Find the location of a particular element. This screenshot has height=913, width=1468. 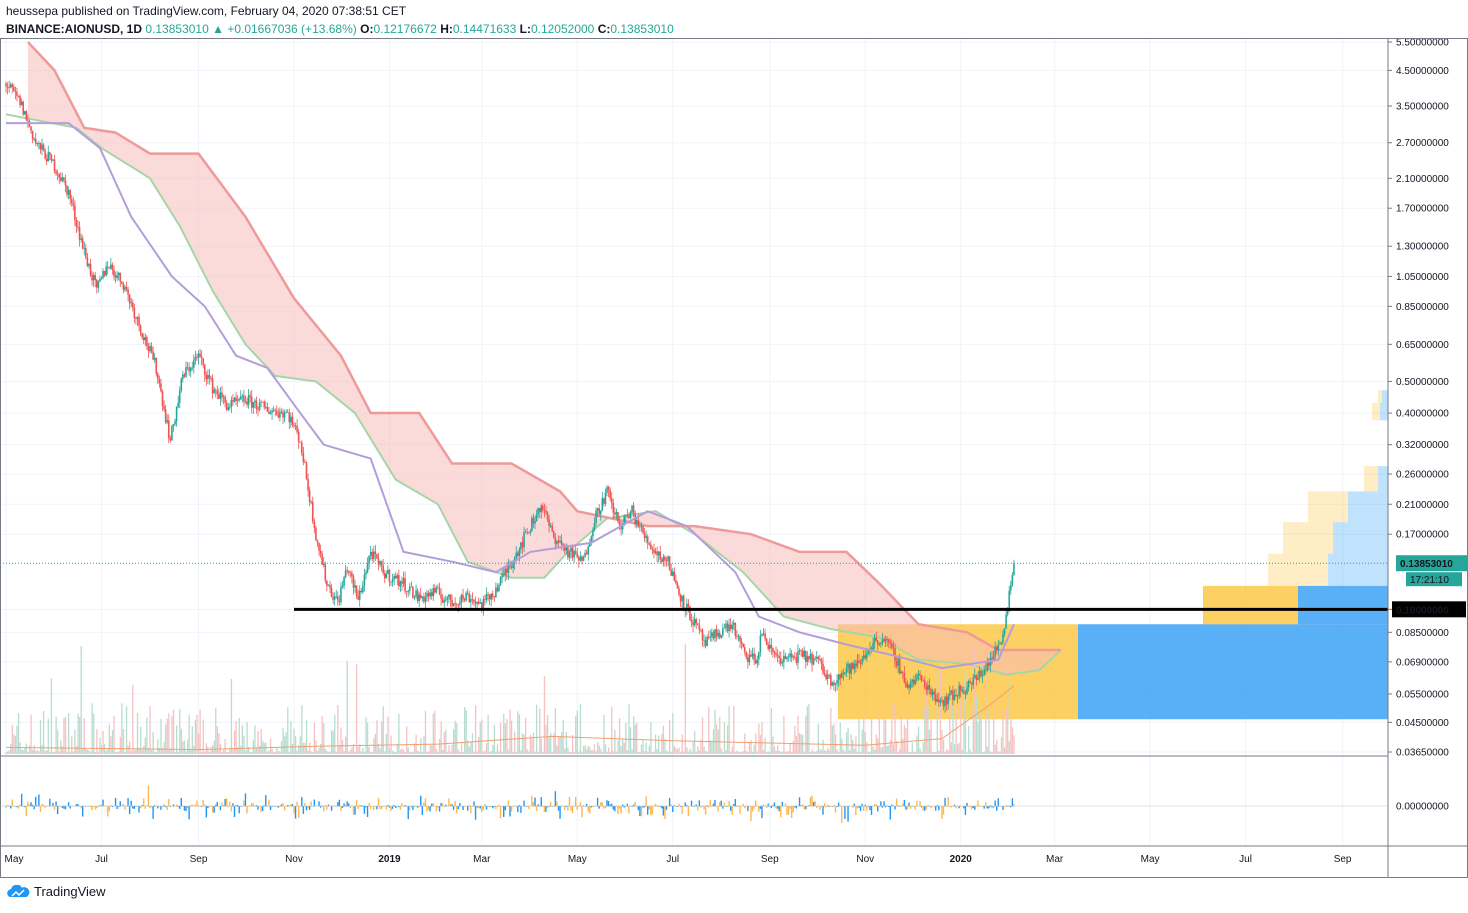

y-tick-label: 2.70000000 is located at coordinates (1422, 143).